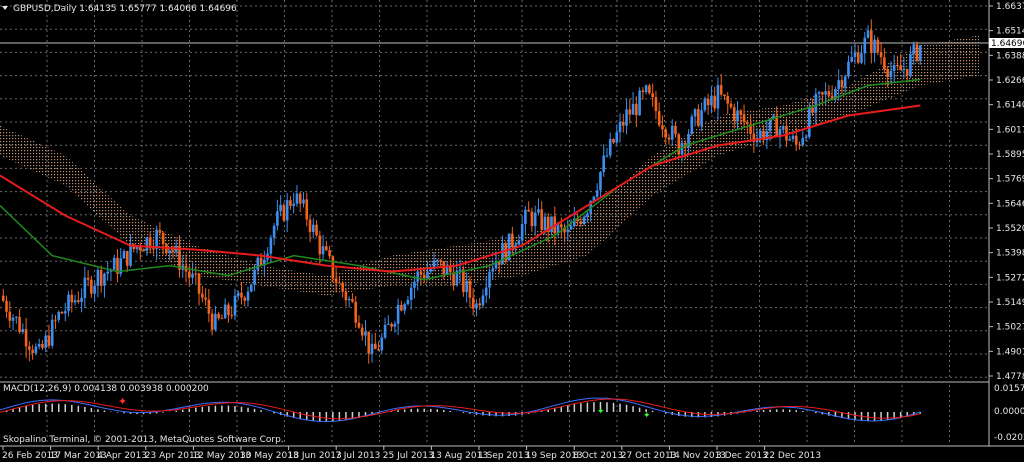  I want to click on price-tick-label: 1.62660, so click(1010, 81).